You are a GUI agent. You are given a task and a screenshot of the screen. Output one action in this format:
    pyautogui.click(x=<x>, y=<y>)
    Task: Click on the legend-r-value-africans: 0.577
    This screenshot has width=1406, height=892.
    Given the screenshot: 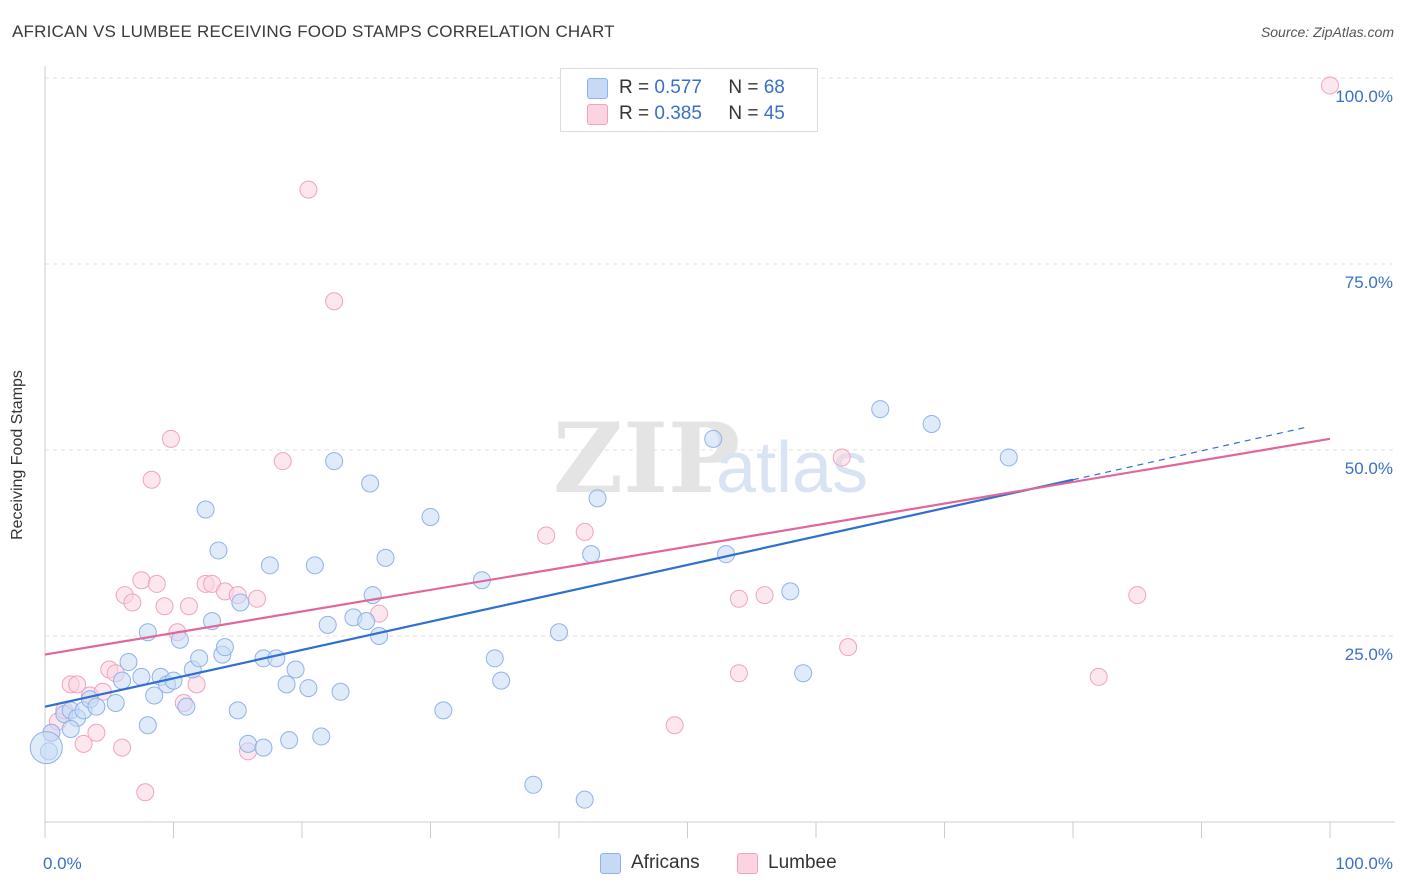 What is the action you would take?
    pyautogui.click(x=678, y=87)
    